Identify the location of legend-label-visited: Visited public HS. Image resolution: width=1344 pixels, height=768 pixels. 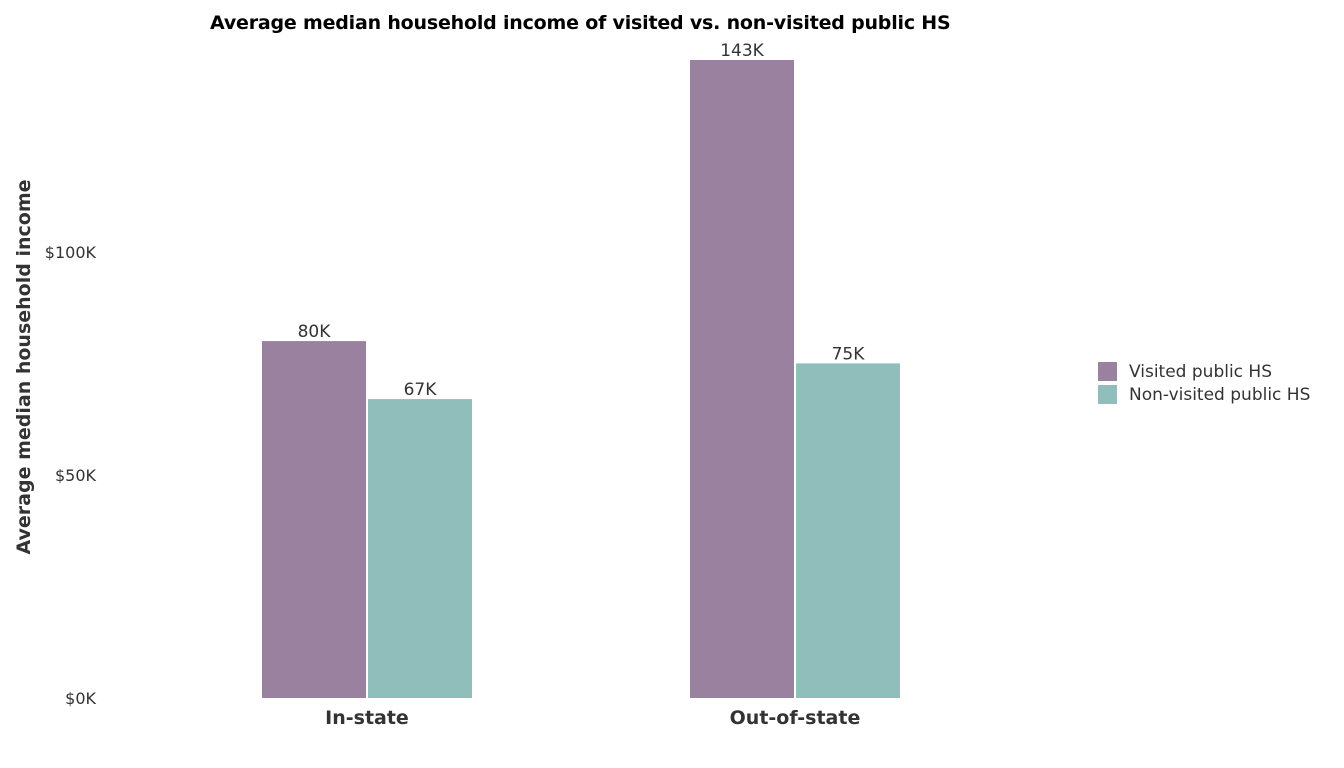
(1201, 371).